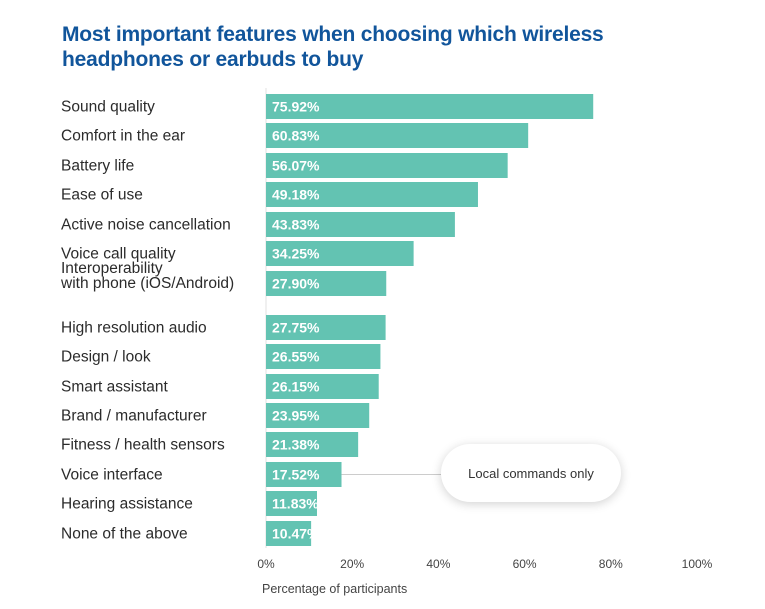  Describe the element at coordinates (334, 589) in the screenshot. I see `x-axis-title: Percentage of participants` at that location.